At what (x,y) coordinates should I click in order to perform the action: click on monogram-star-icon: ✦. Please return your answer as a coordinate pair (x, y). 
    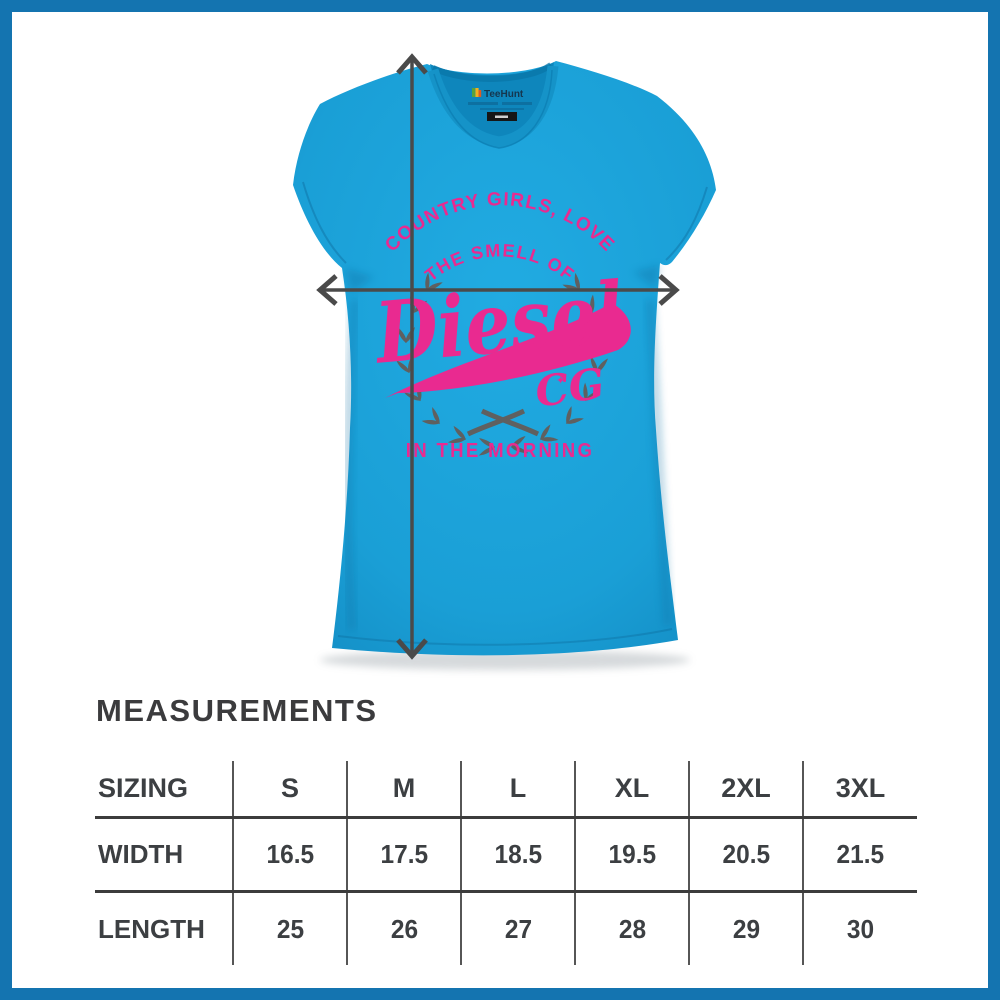
    Looking at the image, I should click on (560, 381).